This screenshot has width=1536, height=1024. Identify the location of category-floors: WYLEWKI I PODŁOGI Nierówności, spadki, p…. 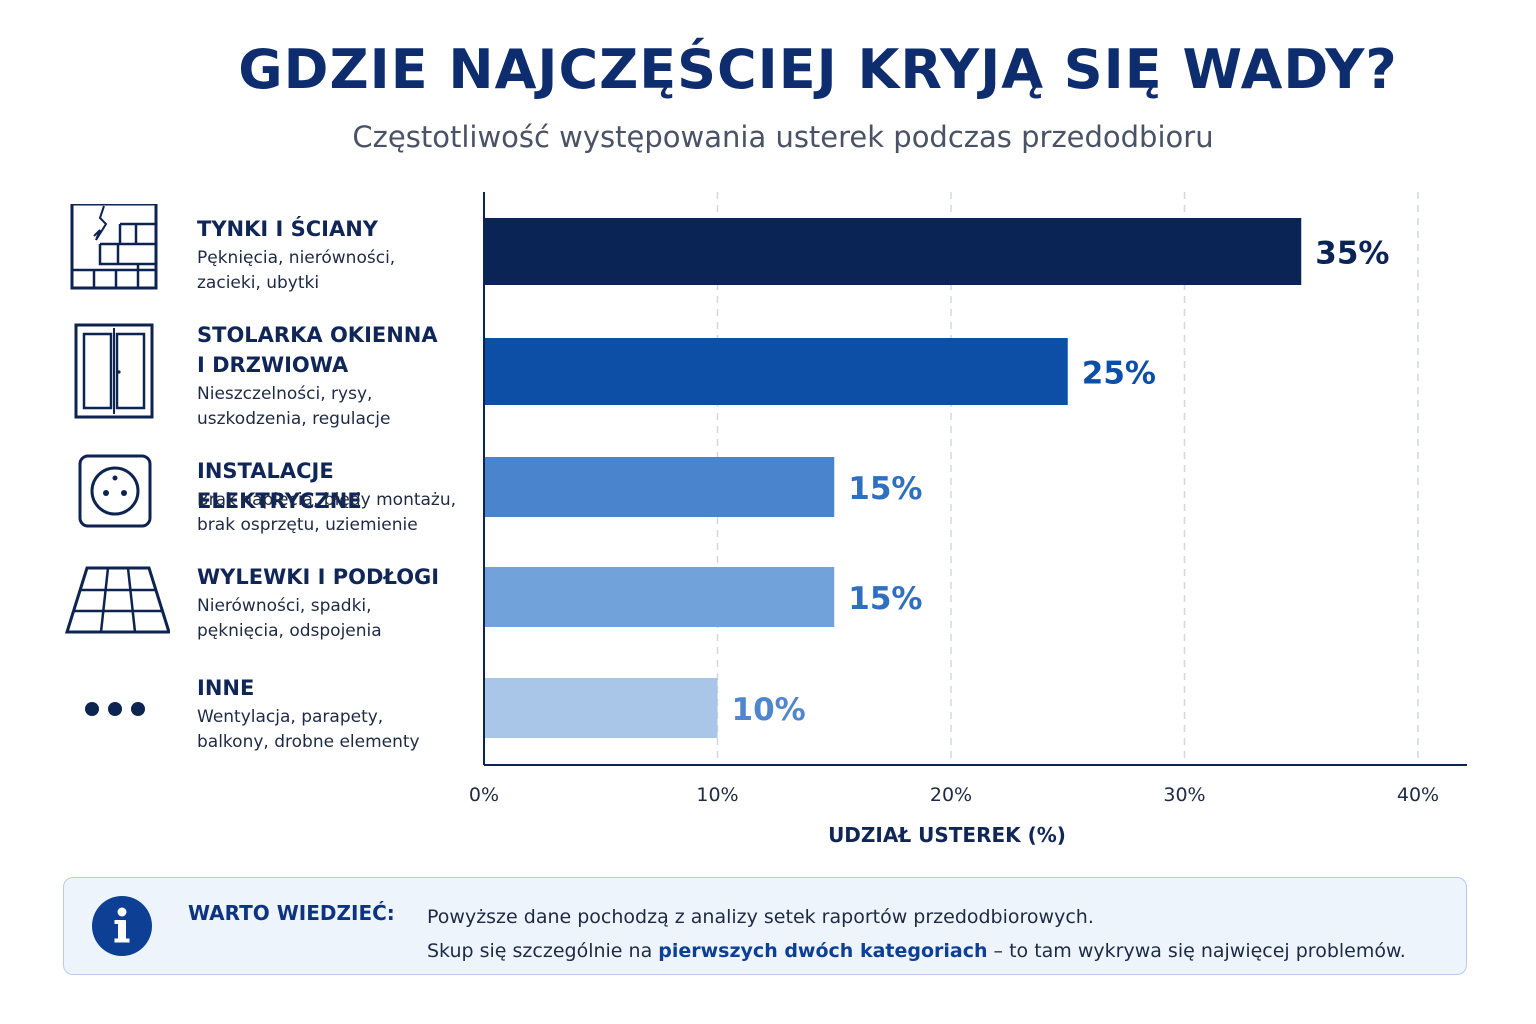
(235, 617).